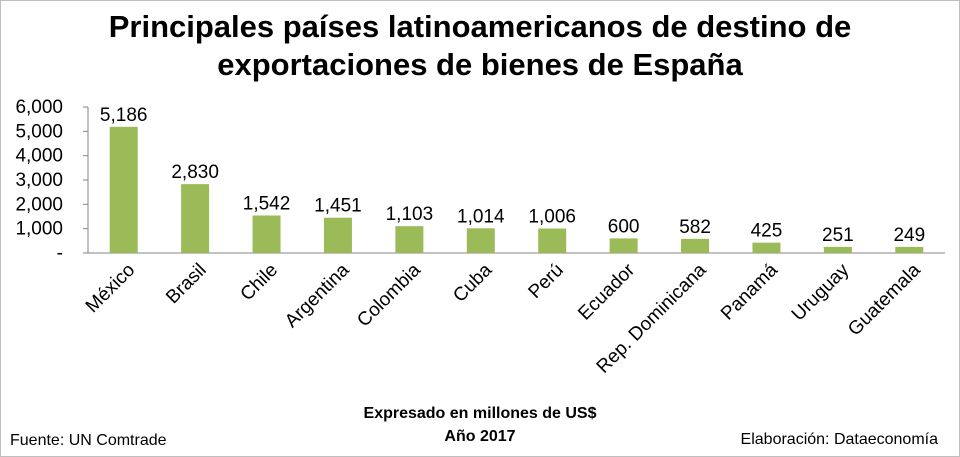 The image size is (960, 457). What do you see at coordinates (480, 436) in the screenshot?
I see `chart-subtitle-year: Año 2017` at bounding box center [480, 436].